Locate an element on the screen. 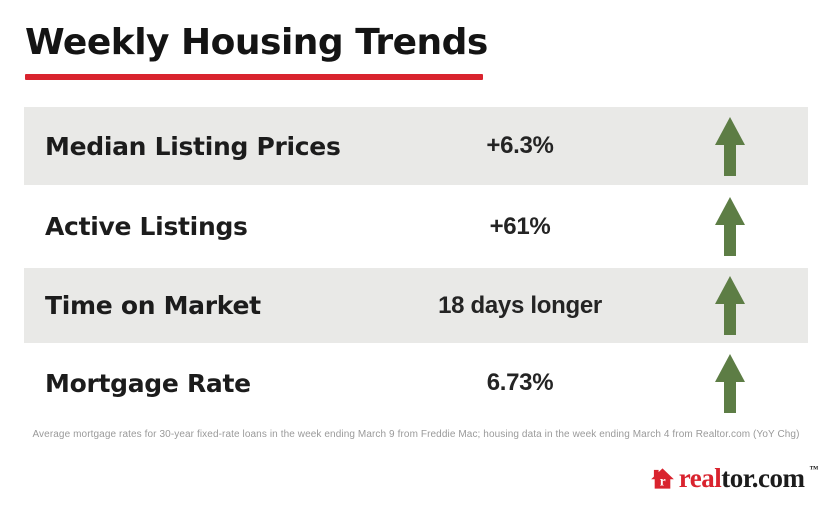 This screenshot has height=517, width=832. metric-value: +6.3% is located at coordinates (520, 145).